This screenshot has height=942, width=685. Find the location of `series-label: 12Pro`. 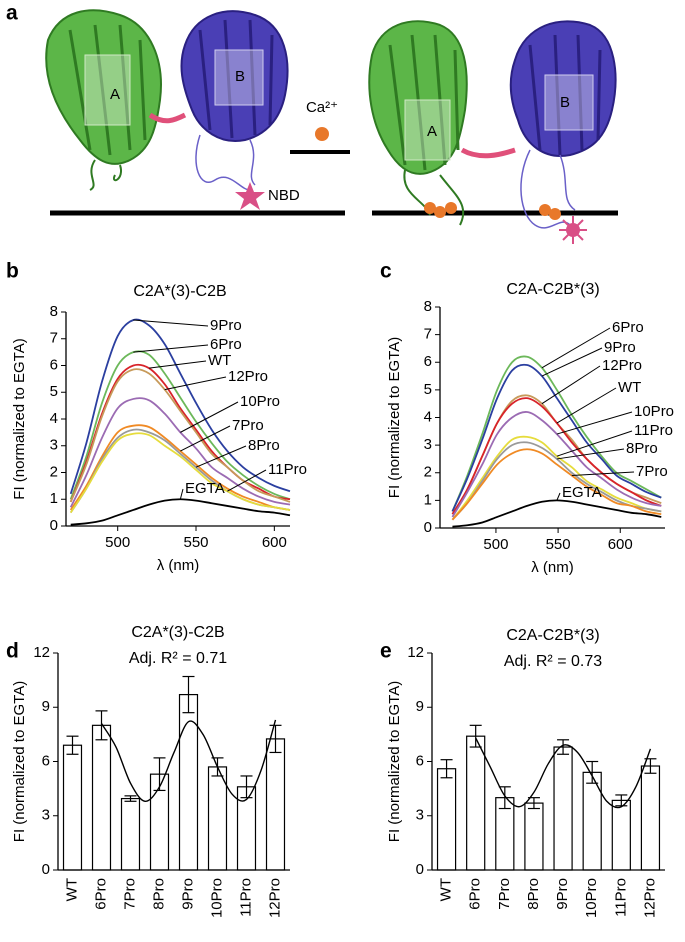

series-label: 12Pro is located at coordinates (622, 365).